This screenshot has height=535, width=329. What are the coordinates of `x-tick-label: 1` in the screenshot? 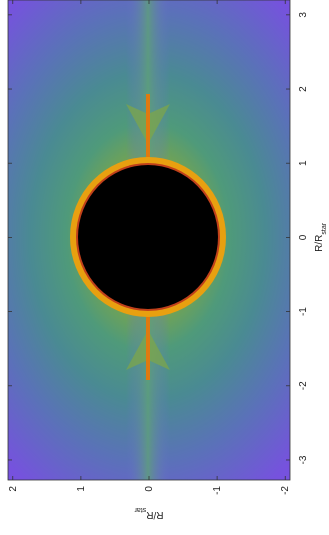 It's located at (303, 163).